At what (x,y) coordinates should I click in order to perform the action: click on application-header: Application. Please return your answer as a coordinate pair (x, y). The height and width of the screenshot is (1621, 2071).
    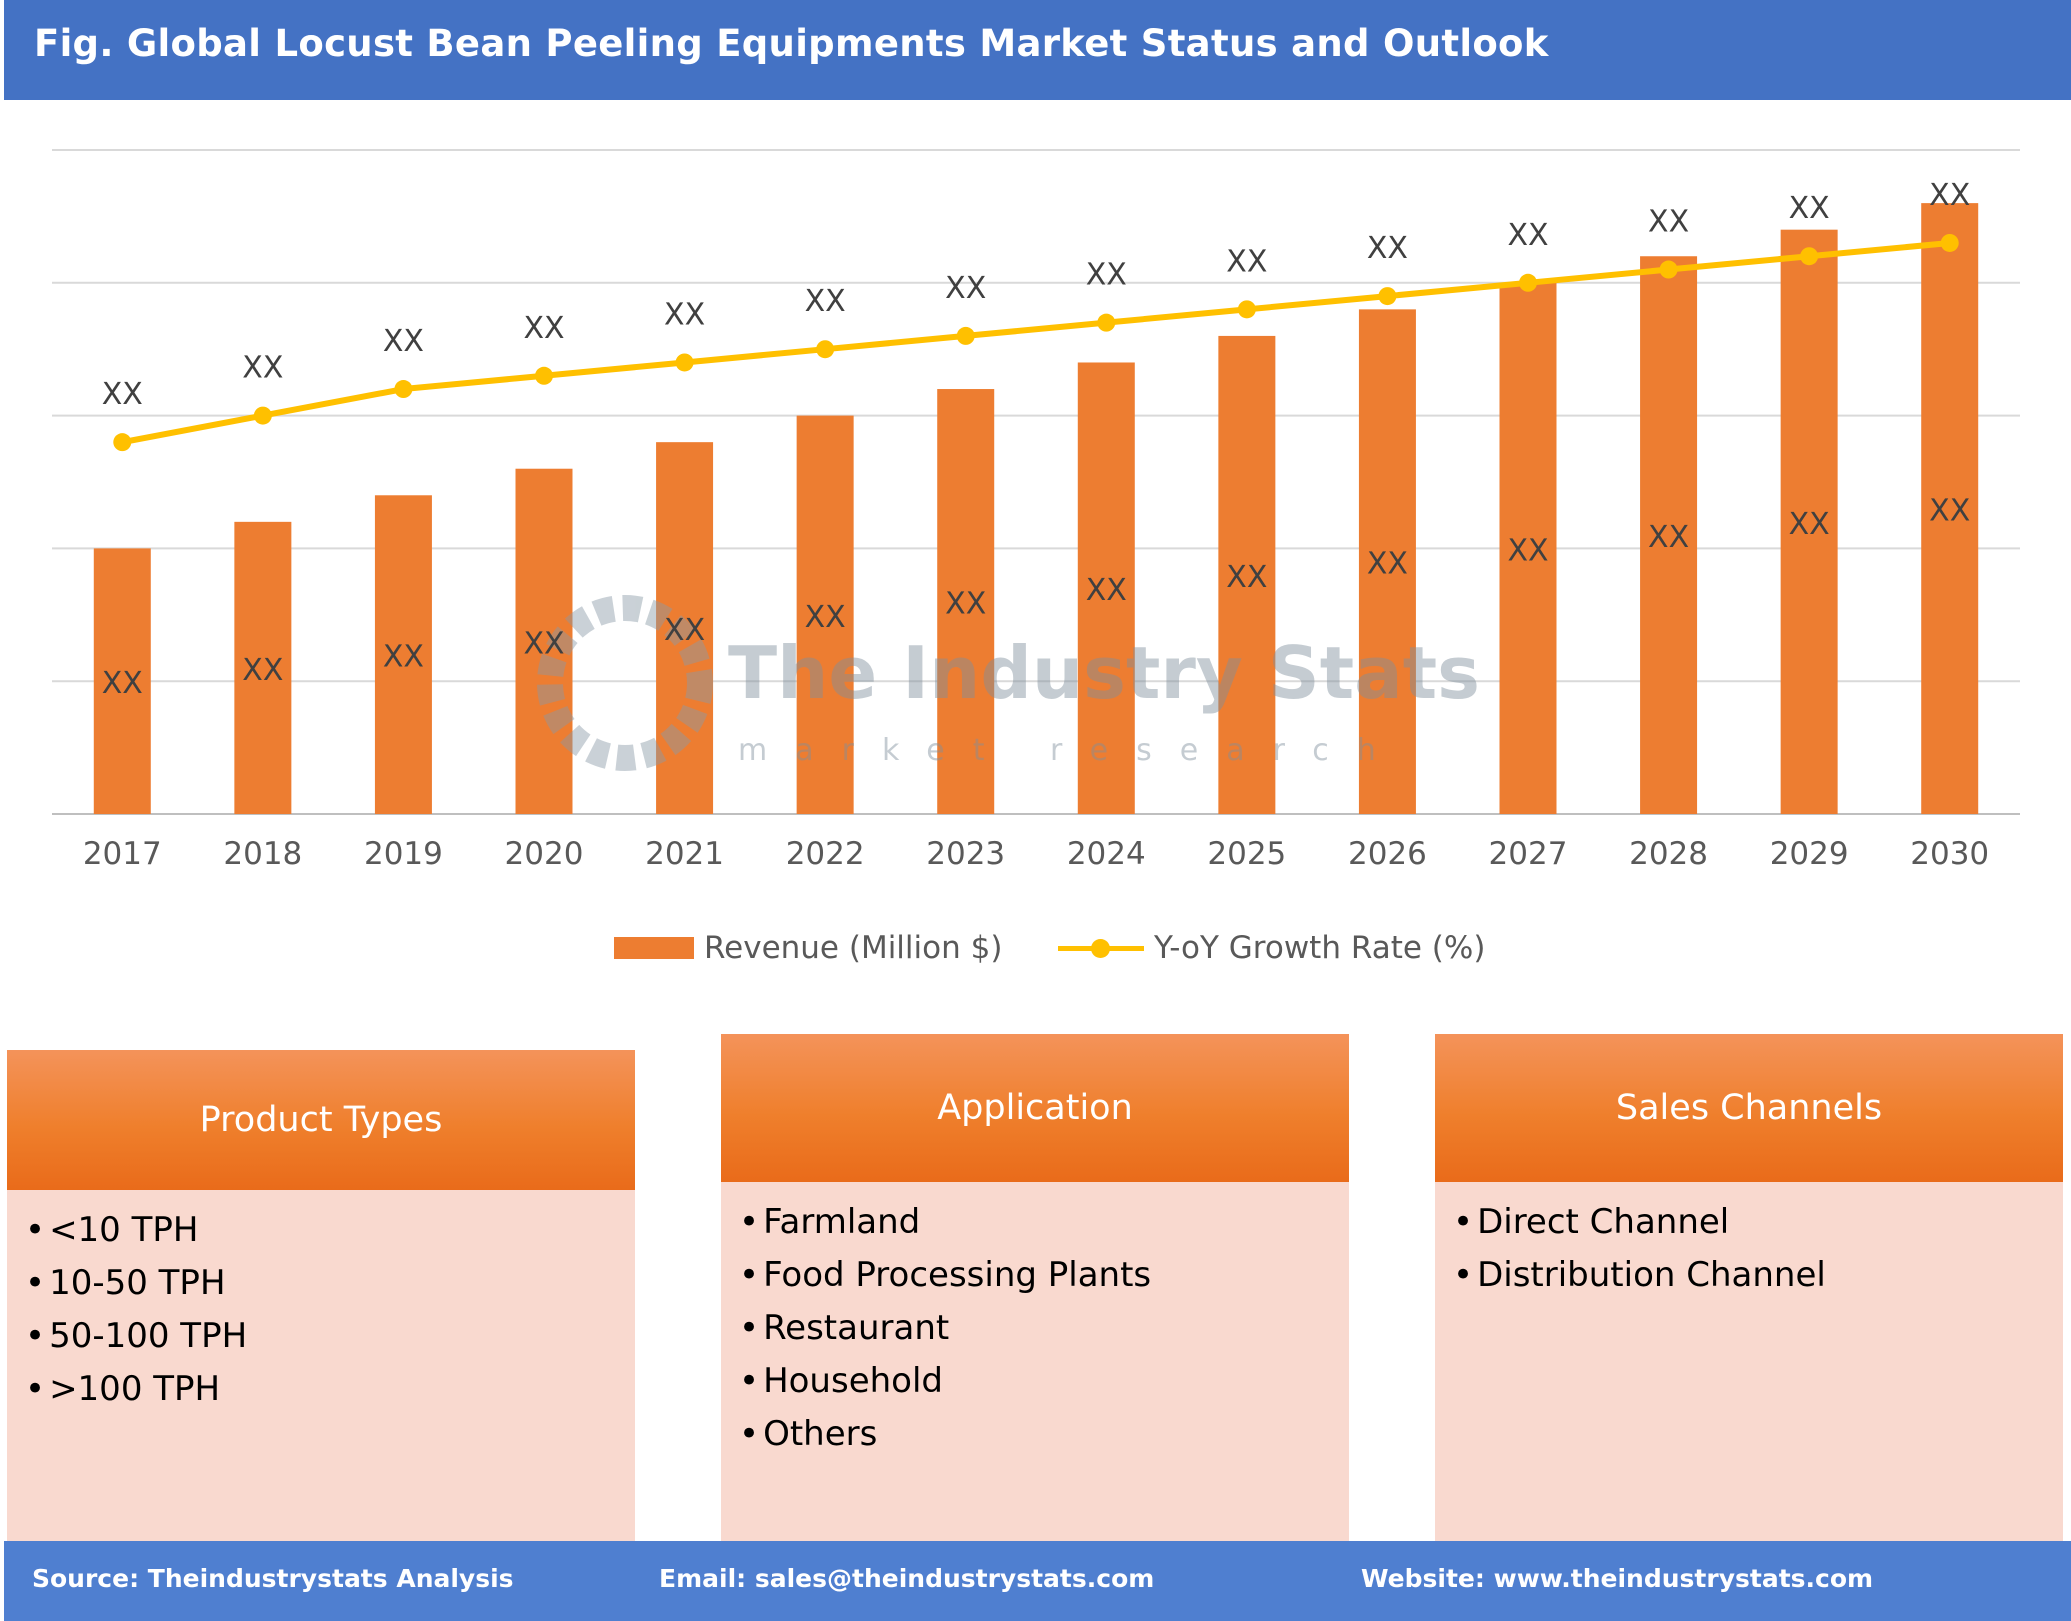
    Looking at the image, I should click on (1035, 1108).